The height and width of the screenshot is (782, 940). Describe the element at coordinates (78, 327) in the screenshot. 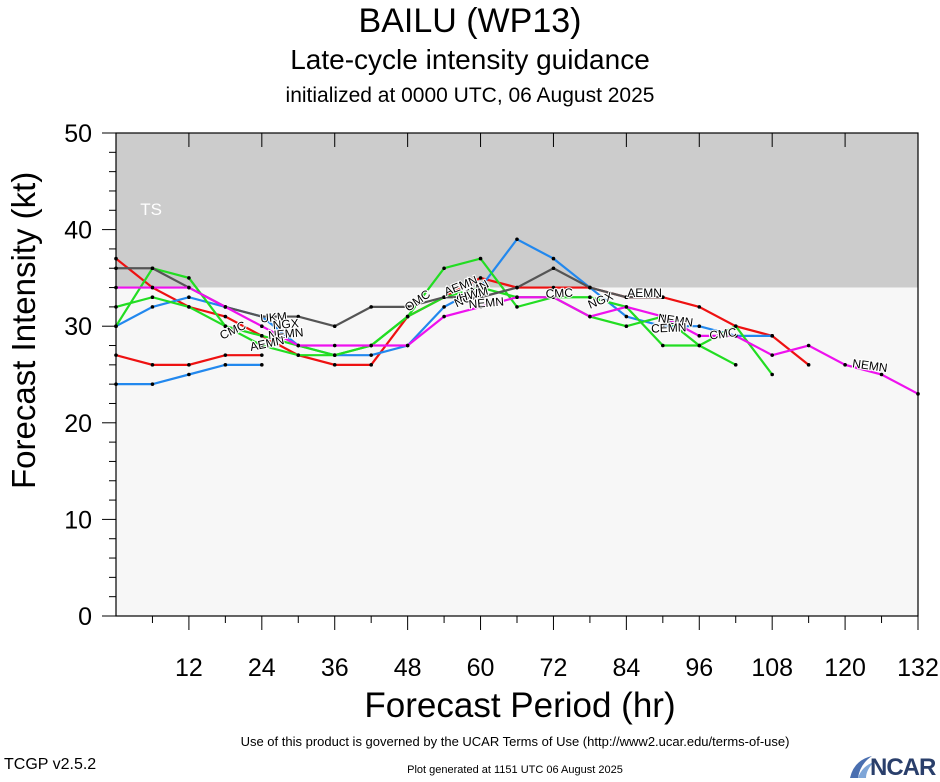

I see `y-tick-label: 30` at that location.